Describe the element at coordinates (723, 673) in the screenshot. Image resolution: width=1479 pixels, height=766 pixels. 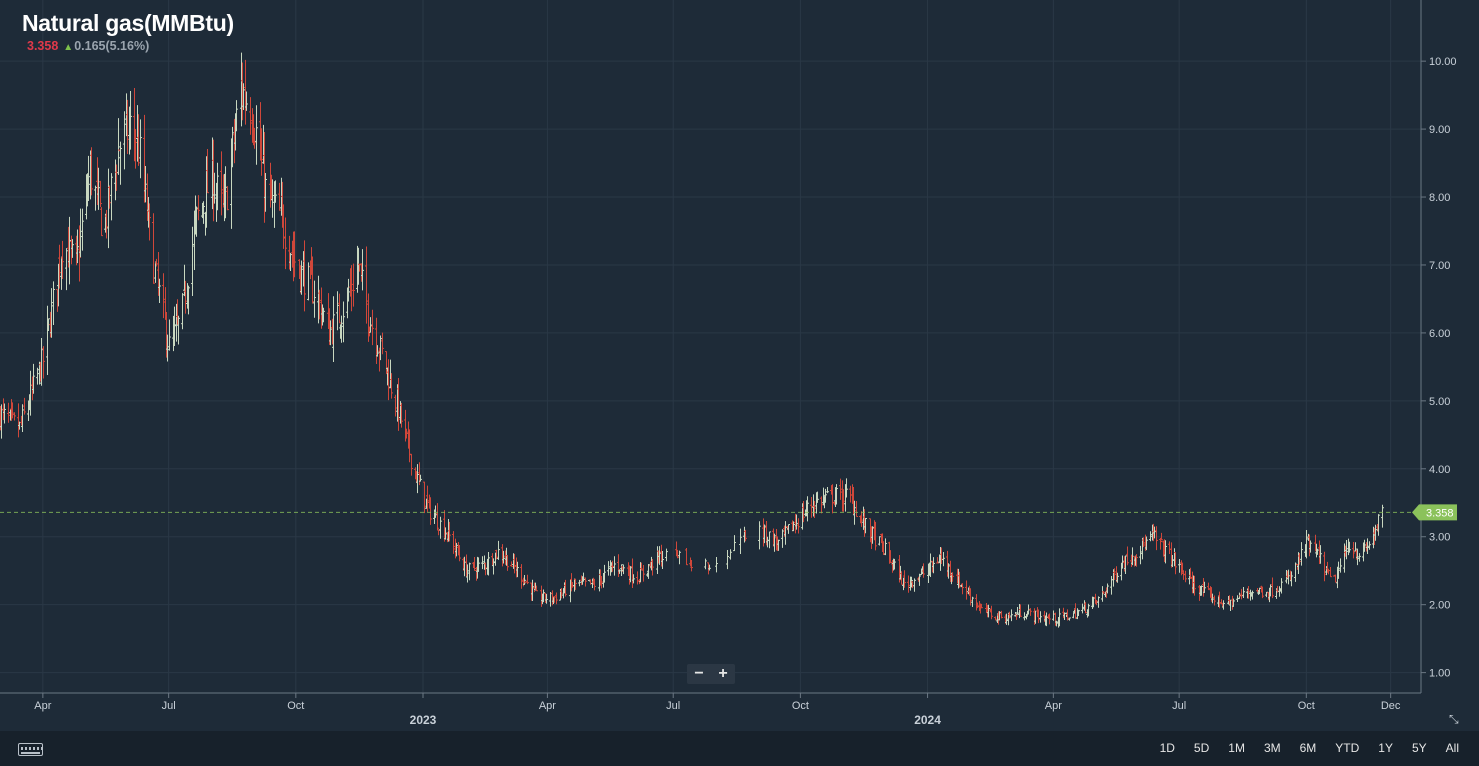
I see `zoom-in-button: +` at that location.